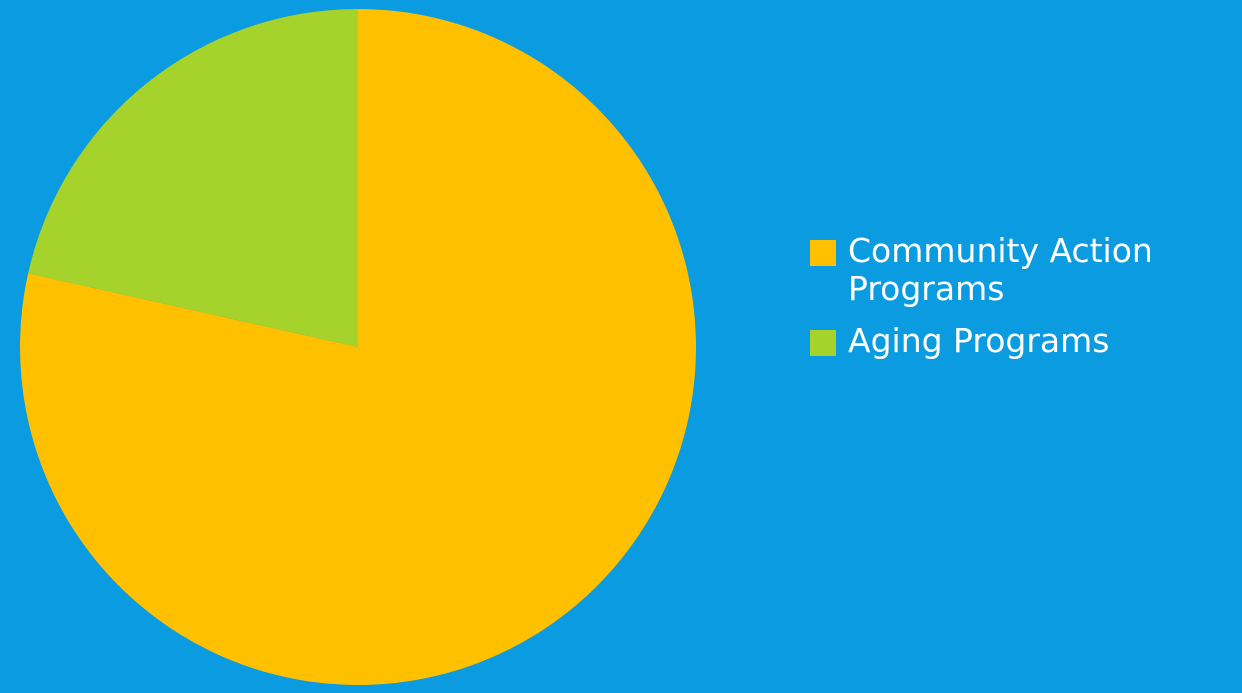  What do you see at coordinates (823, 253) in the screenshot?
I see `legend-swatch-community-action` at bounding box center [823, 253].